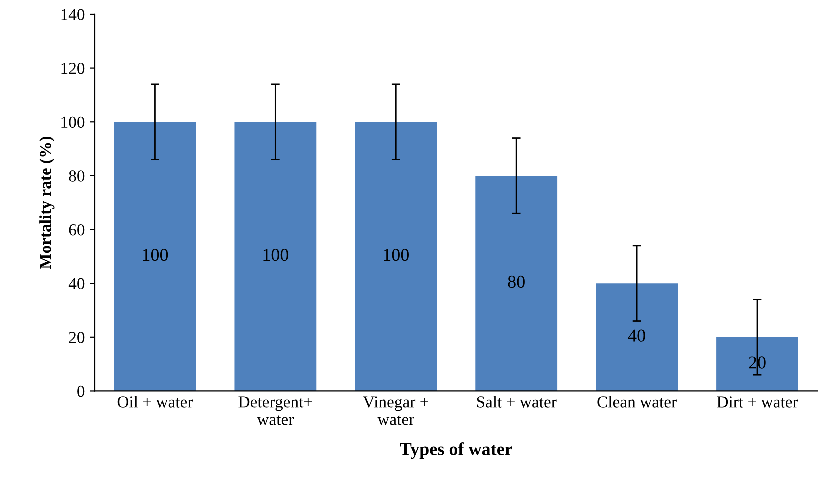 The width and height of the screenshot is (826, 483). What do you see at coordinates (275, 411) in the screenshot?
I see `x-tick-label: Detergent+ water` at bounding box center [275, 411].